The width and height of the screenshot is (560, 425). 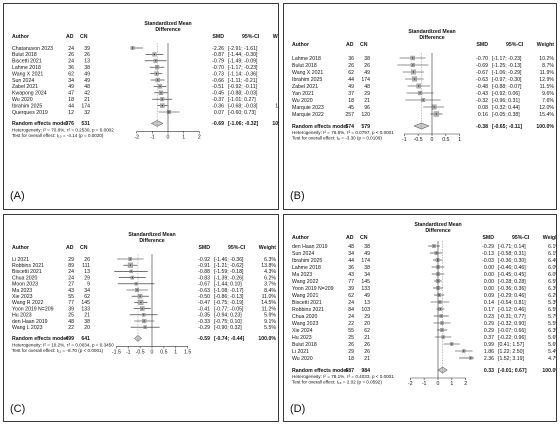 What do you see at coordinates (546, 115) in the screenshot?
I see `study-weight: 15.4%` at bounding box center [546, 115].